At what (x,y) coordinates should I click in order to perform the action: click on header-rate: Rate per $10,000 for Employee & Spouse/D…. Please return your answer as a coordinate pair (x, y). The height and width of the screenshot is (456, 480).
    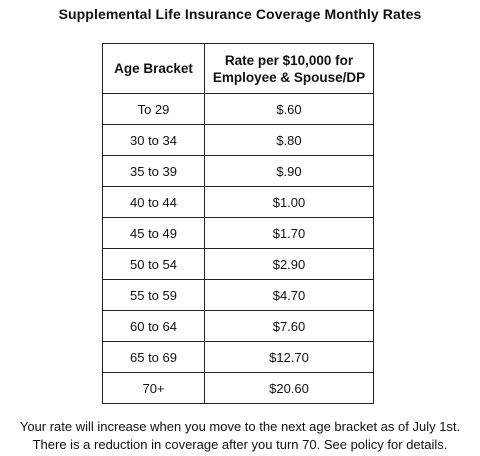
    Looking at the image, I should click on (289, 68).